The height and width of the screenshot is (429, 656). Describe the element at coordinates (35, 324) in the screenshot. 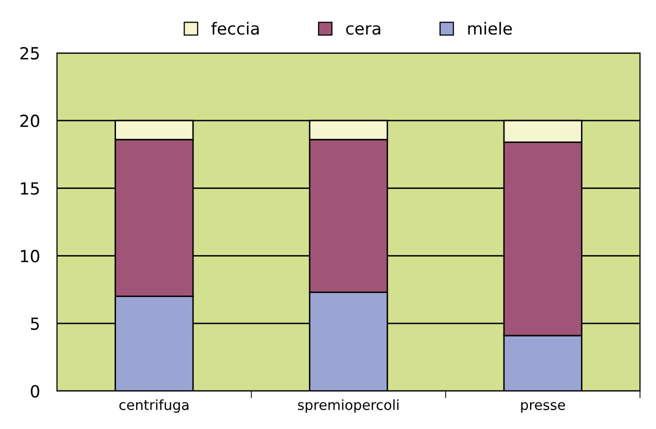

I see `y-tick-label: 5` at that location.